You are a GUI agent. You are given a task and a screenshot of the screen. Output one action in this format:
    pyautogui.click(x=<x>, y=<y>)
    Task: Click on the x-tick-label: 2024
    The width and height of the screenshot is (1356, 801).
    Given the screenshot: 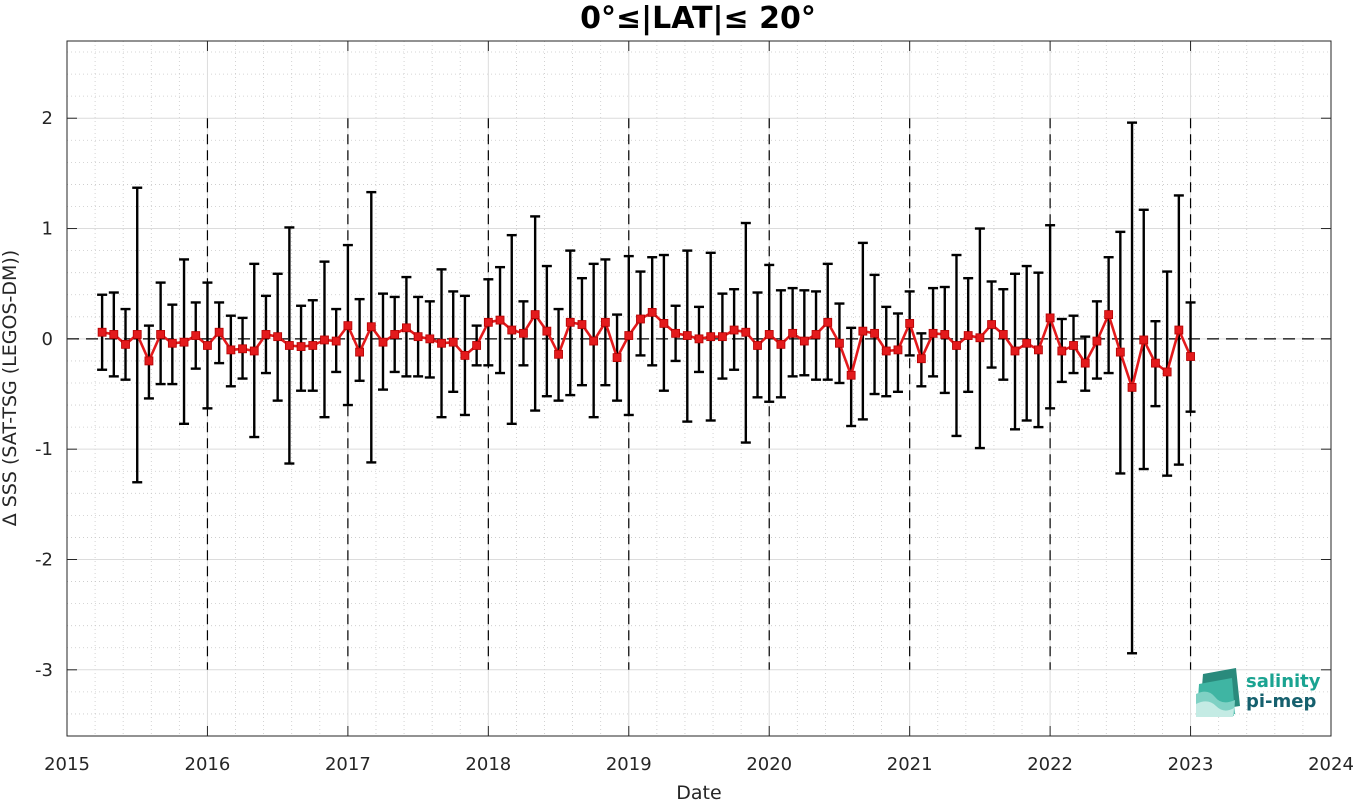 What is the action you would take?
    pyautogui.click(x=1331, y=764)
    